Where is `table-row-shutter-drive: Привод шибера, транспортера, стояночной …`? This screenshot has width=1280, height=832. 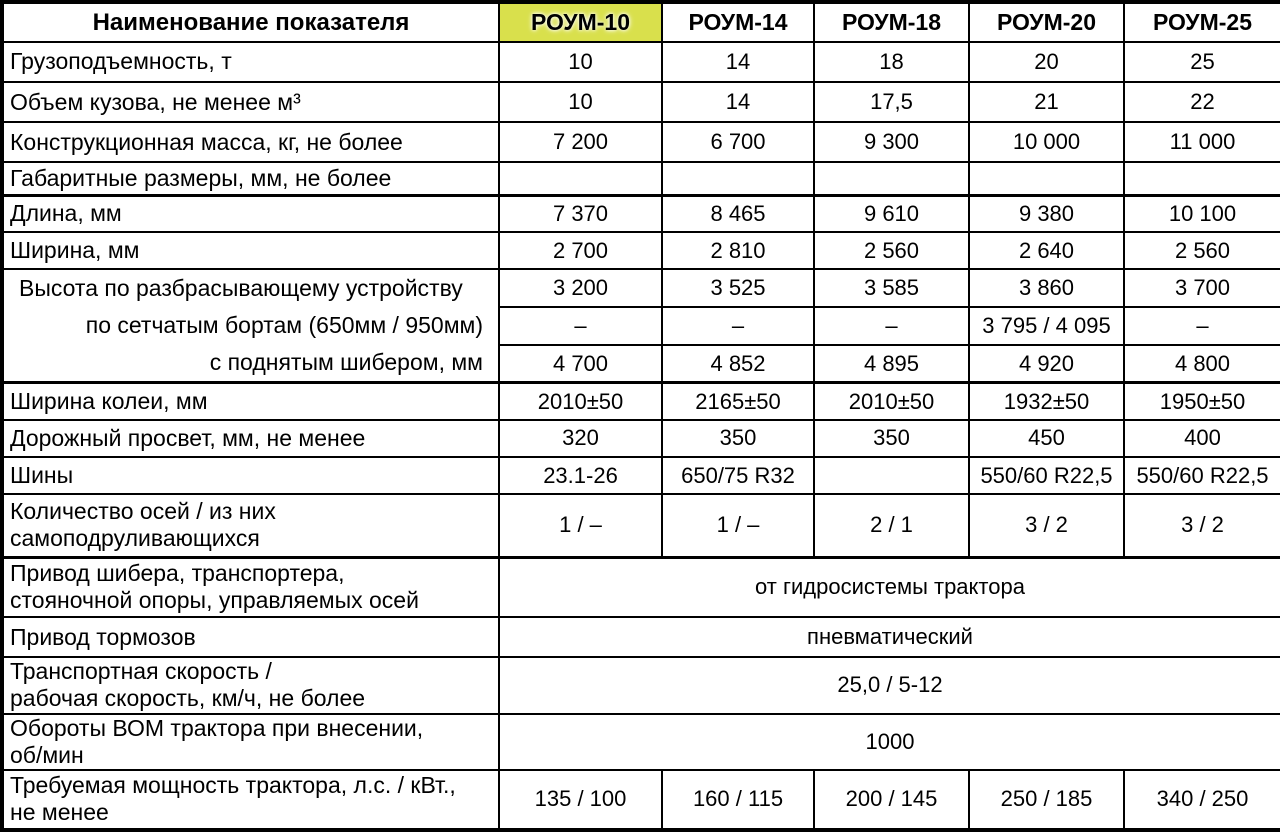 table-row-shutter-drive: Привод шибера, транспортера, стояночной … is located at coordinates (640, 587).